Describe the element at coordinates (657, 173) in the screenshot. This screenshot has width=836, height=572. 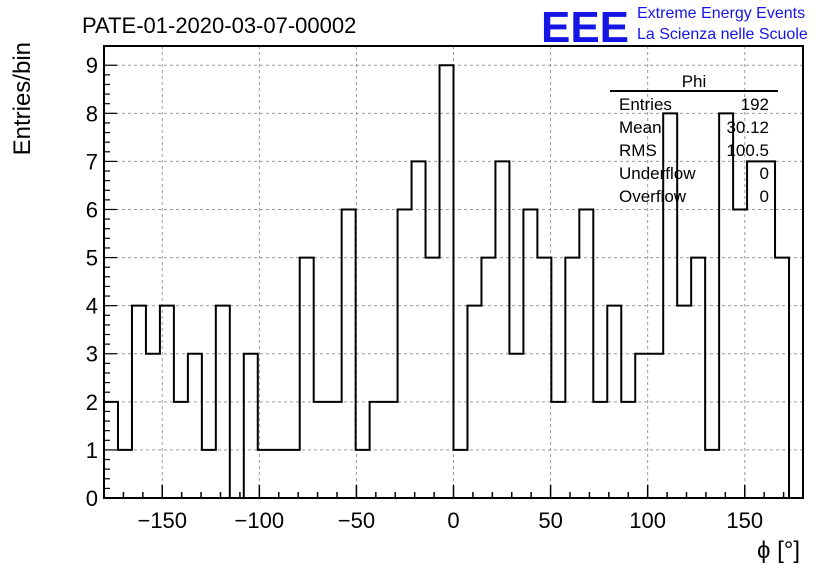
I see `stat-label-underflow: Underflow` at that location.